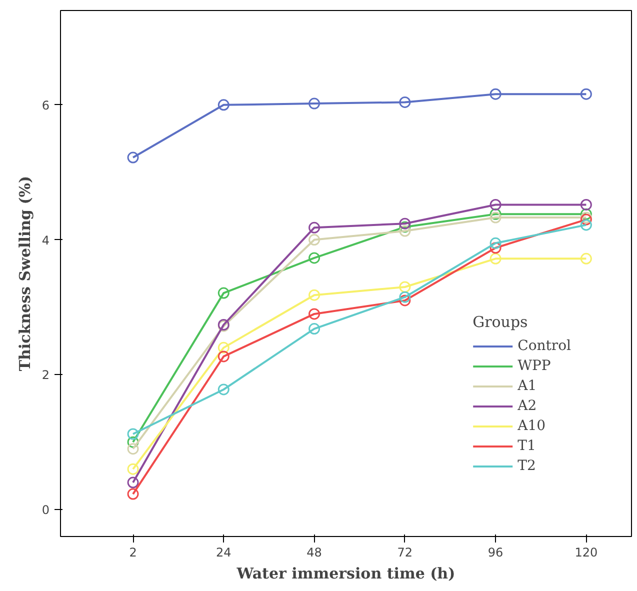 The height and width of the screenshot is (591, 637). I want to click on legend-label: Control, so click(544, 346).